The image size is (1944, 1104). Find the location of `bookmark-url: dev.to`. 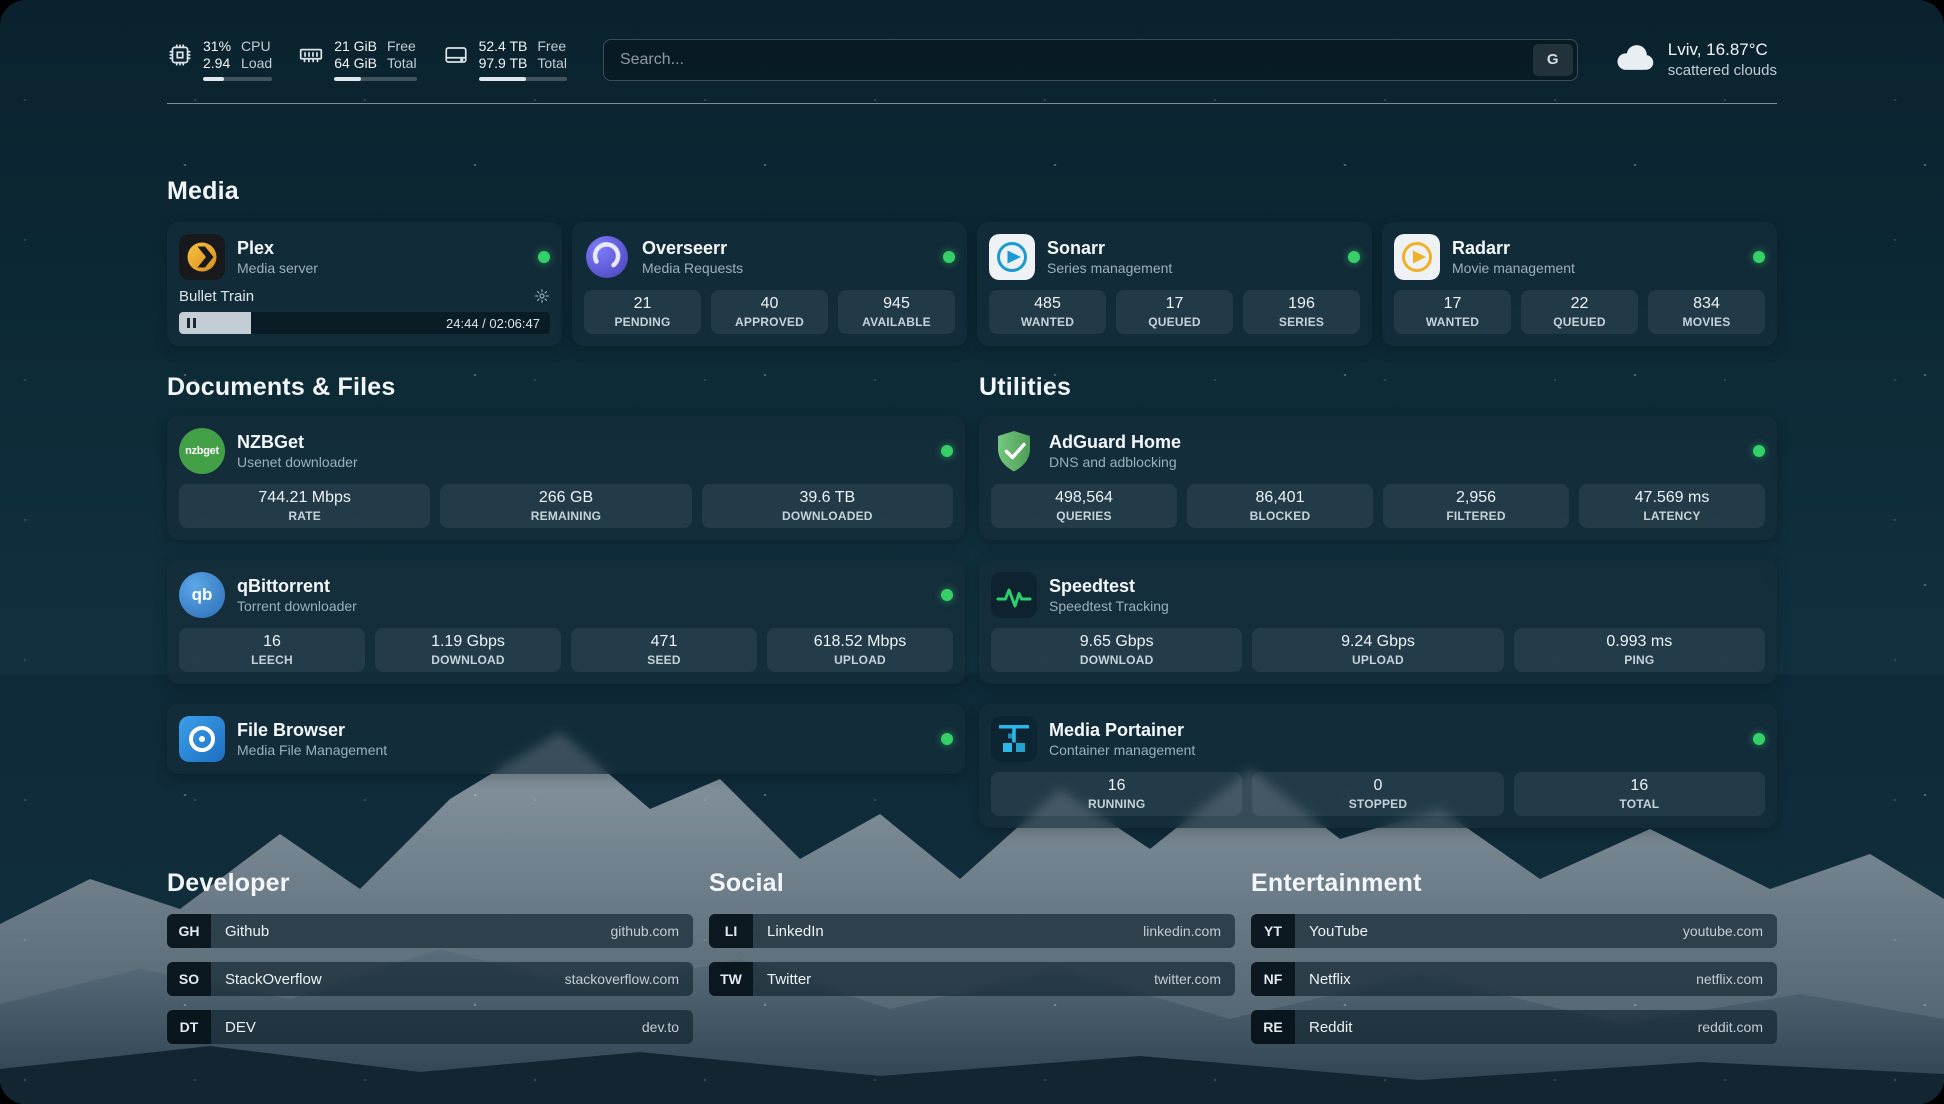

bookmark-url: dev.to is located at coordinates (660, 1027).